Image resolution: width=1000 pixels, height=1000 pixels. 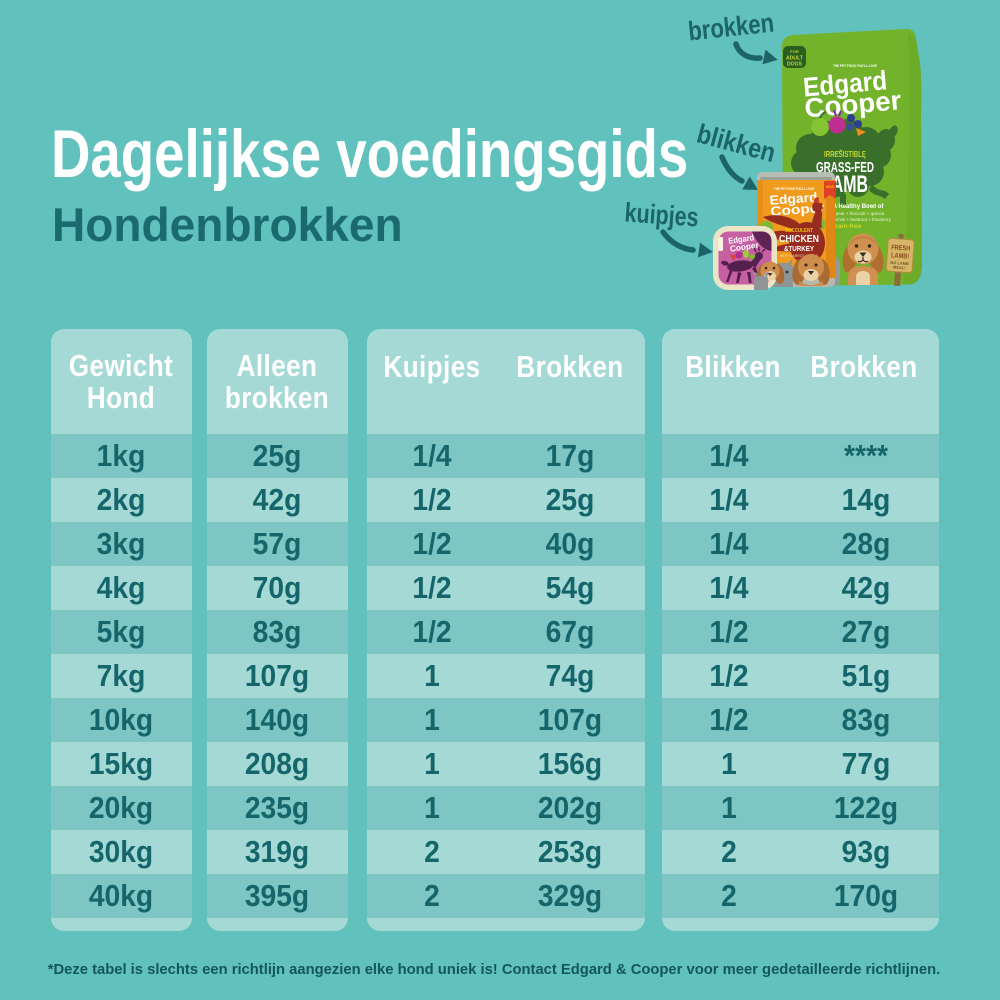 I want to click on svg-text: + pear + broccoli + quinoa, so click(x=858, y=213).